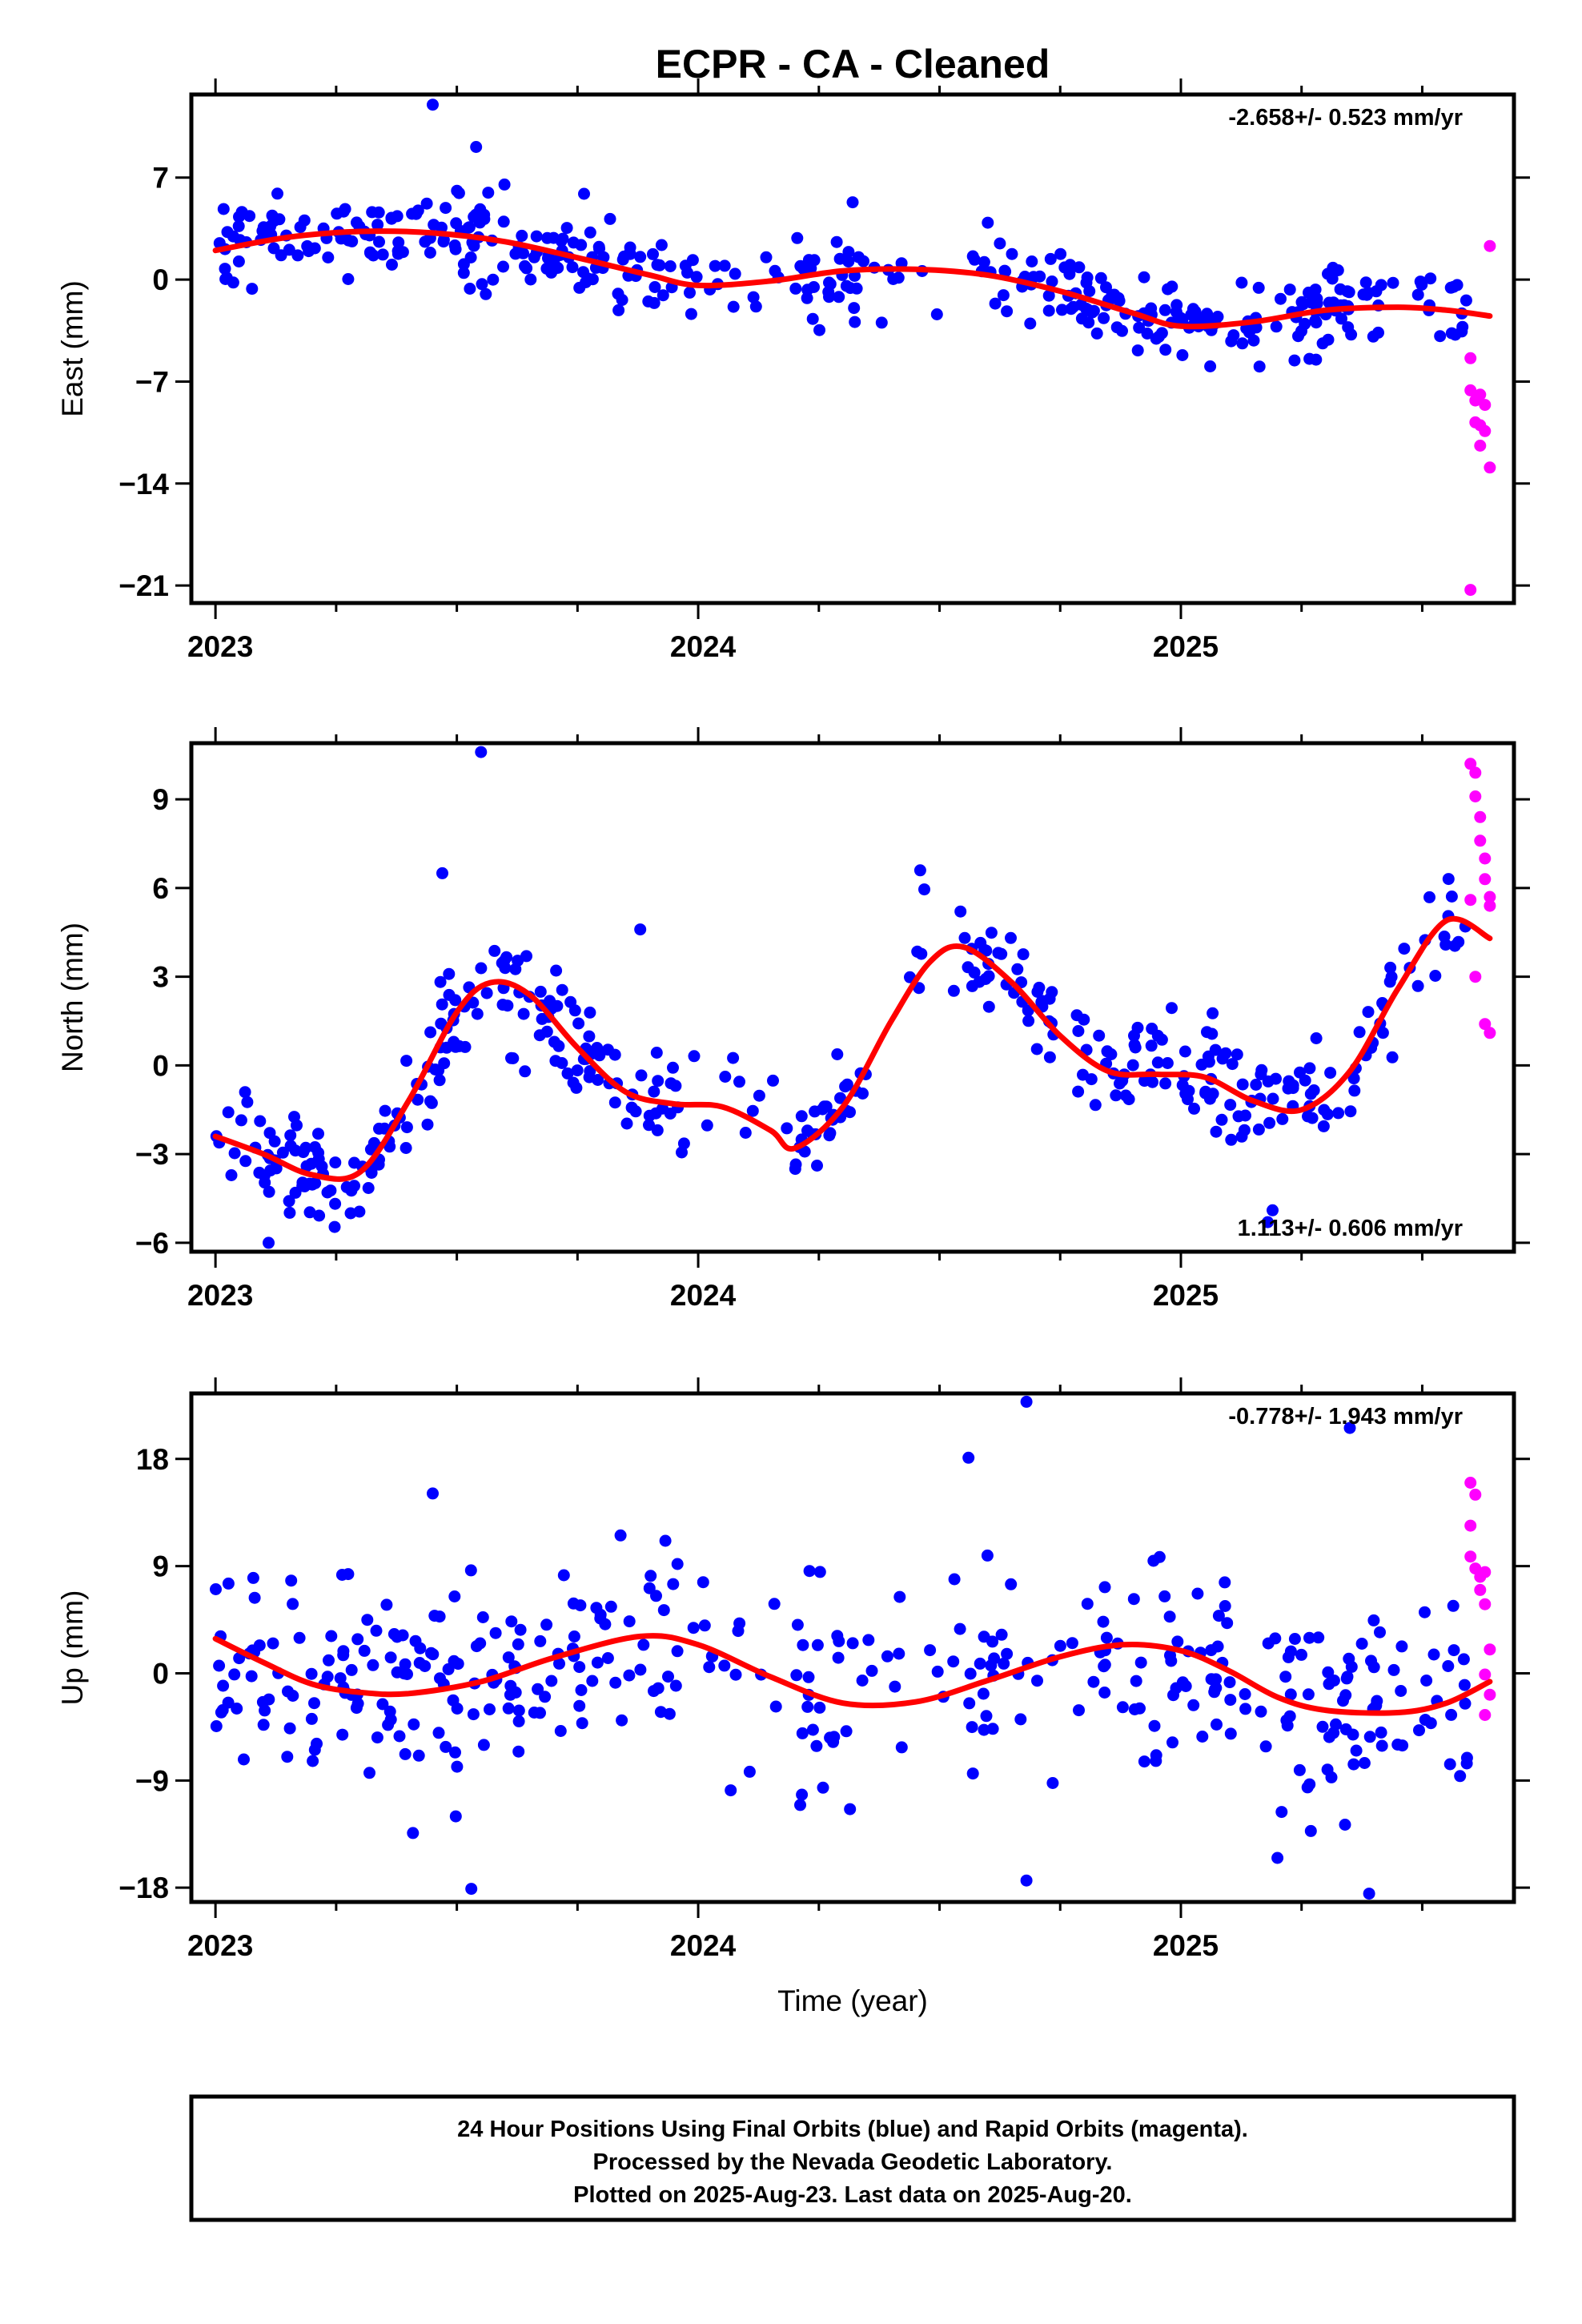 Image resolution: width=1582 pixels, height=2324 pixels. What do you see at coordinates (144, 484) in the screenshot?
I see `y-tick-label: −14` at bounding box center [144, 484].